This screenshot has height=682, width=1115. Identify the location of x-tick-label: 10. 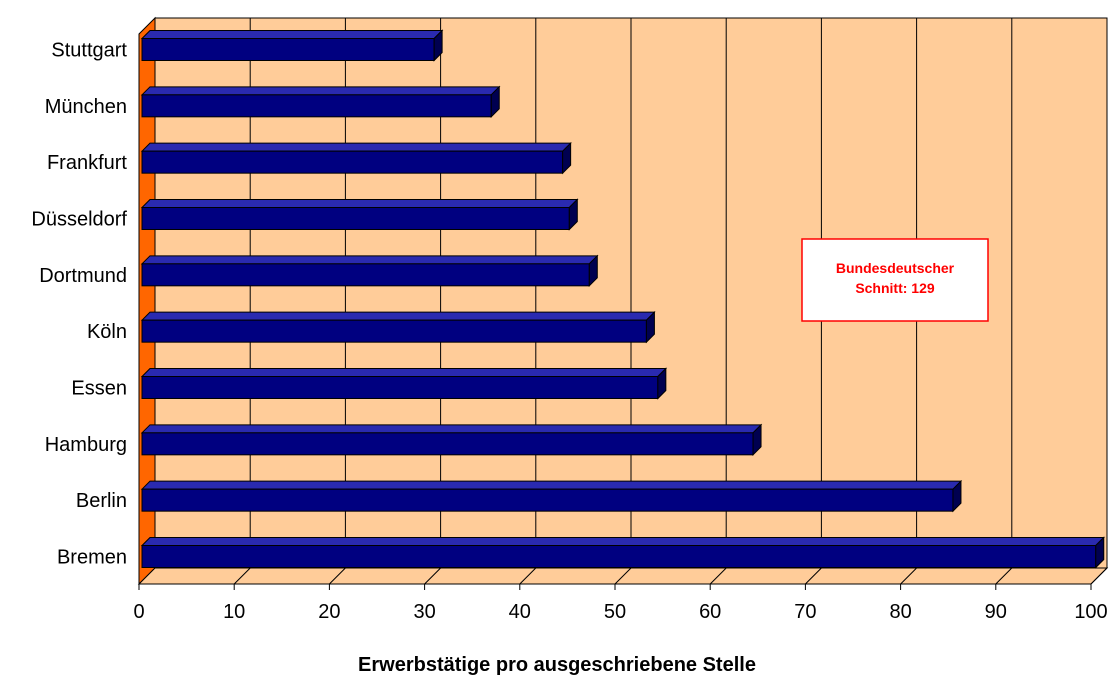
(234, 612).